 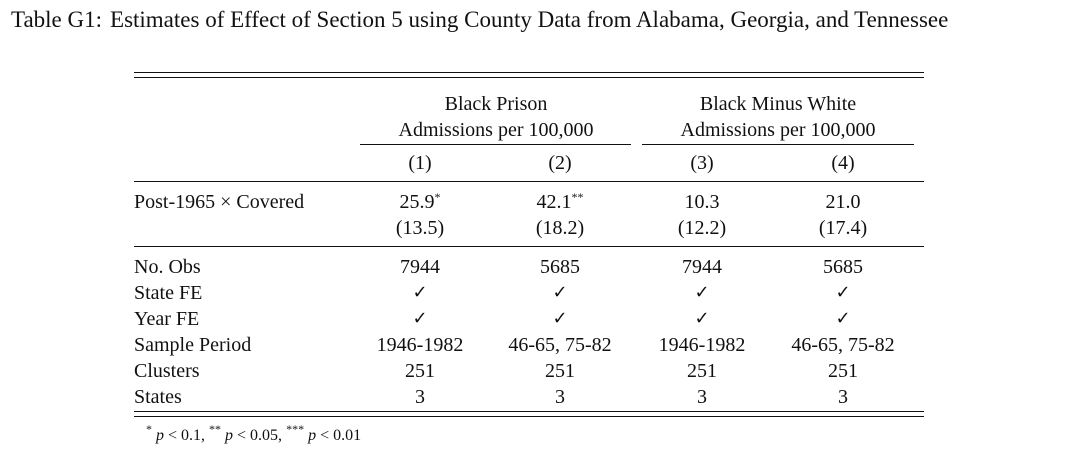 I want to click on estimate-cell: 42.1**, so click(x=560, y=202).